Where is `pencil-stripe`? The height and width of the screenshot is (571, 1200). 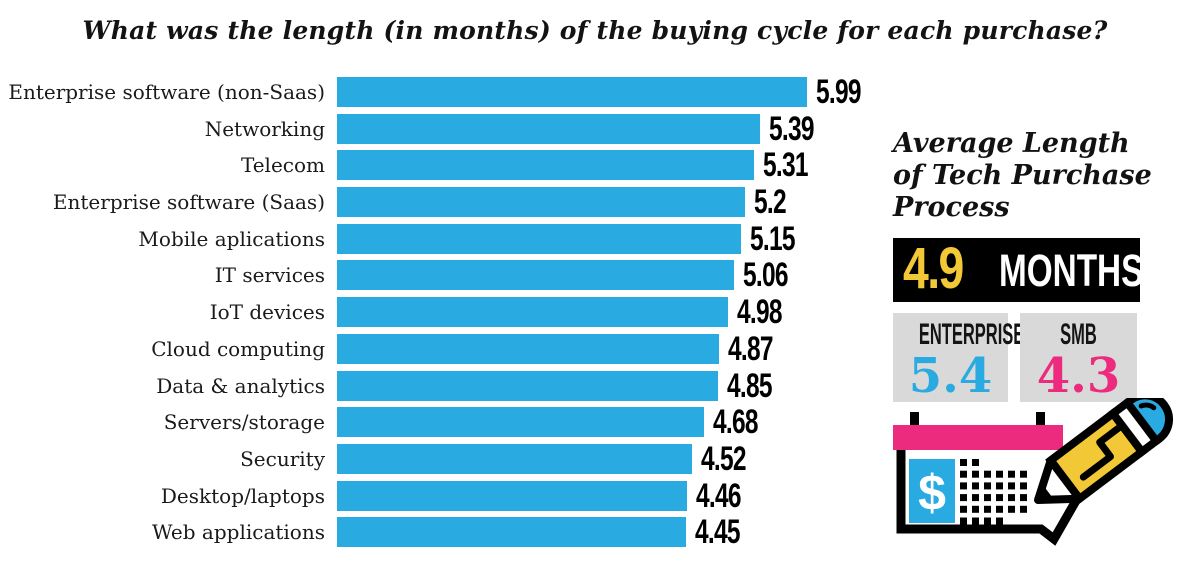
pencil-stripe is located at coordinates (1105, 449).